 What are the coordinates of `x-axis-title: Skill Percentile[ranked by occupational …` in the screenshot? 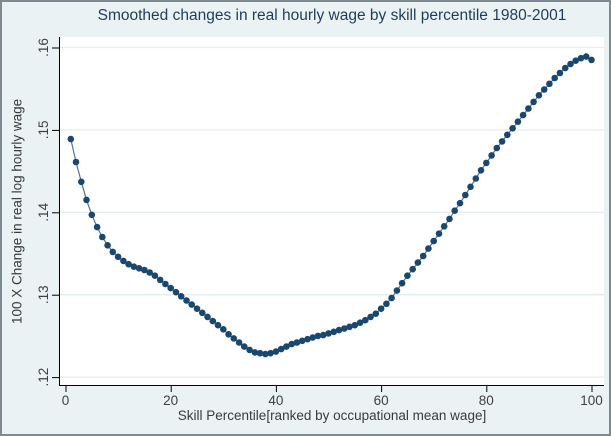 It's located at (332, 415).